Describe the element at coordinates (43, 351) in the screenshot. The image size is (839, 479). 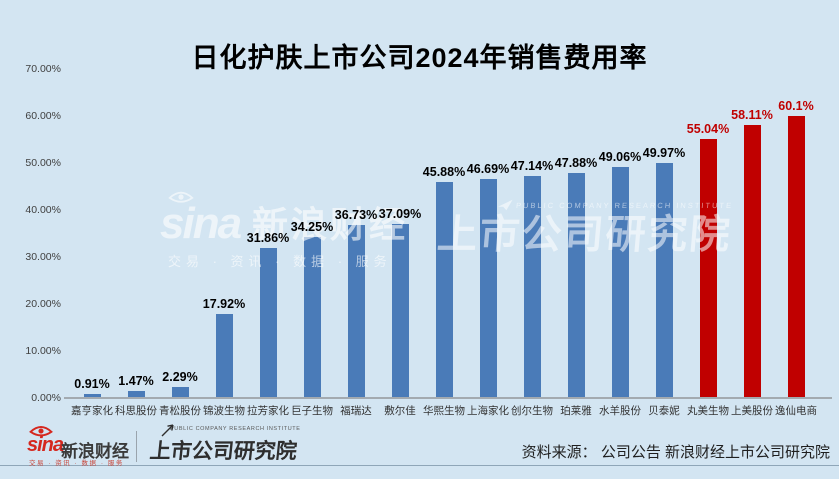
I see `y-axis-tick-label: 10.00%` at that location.